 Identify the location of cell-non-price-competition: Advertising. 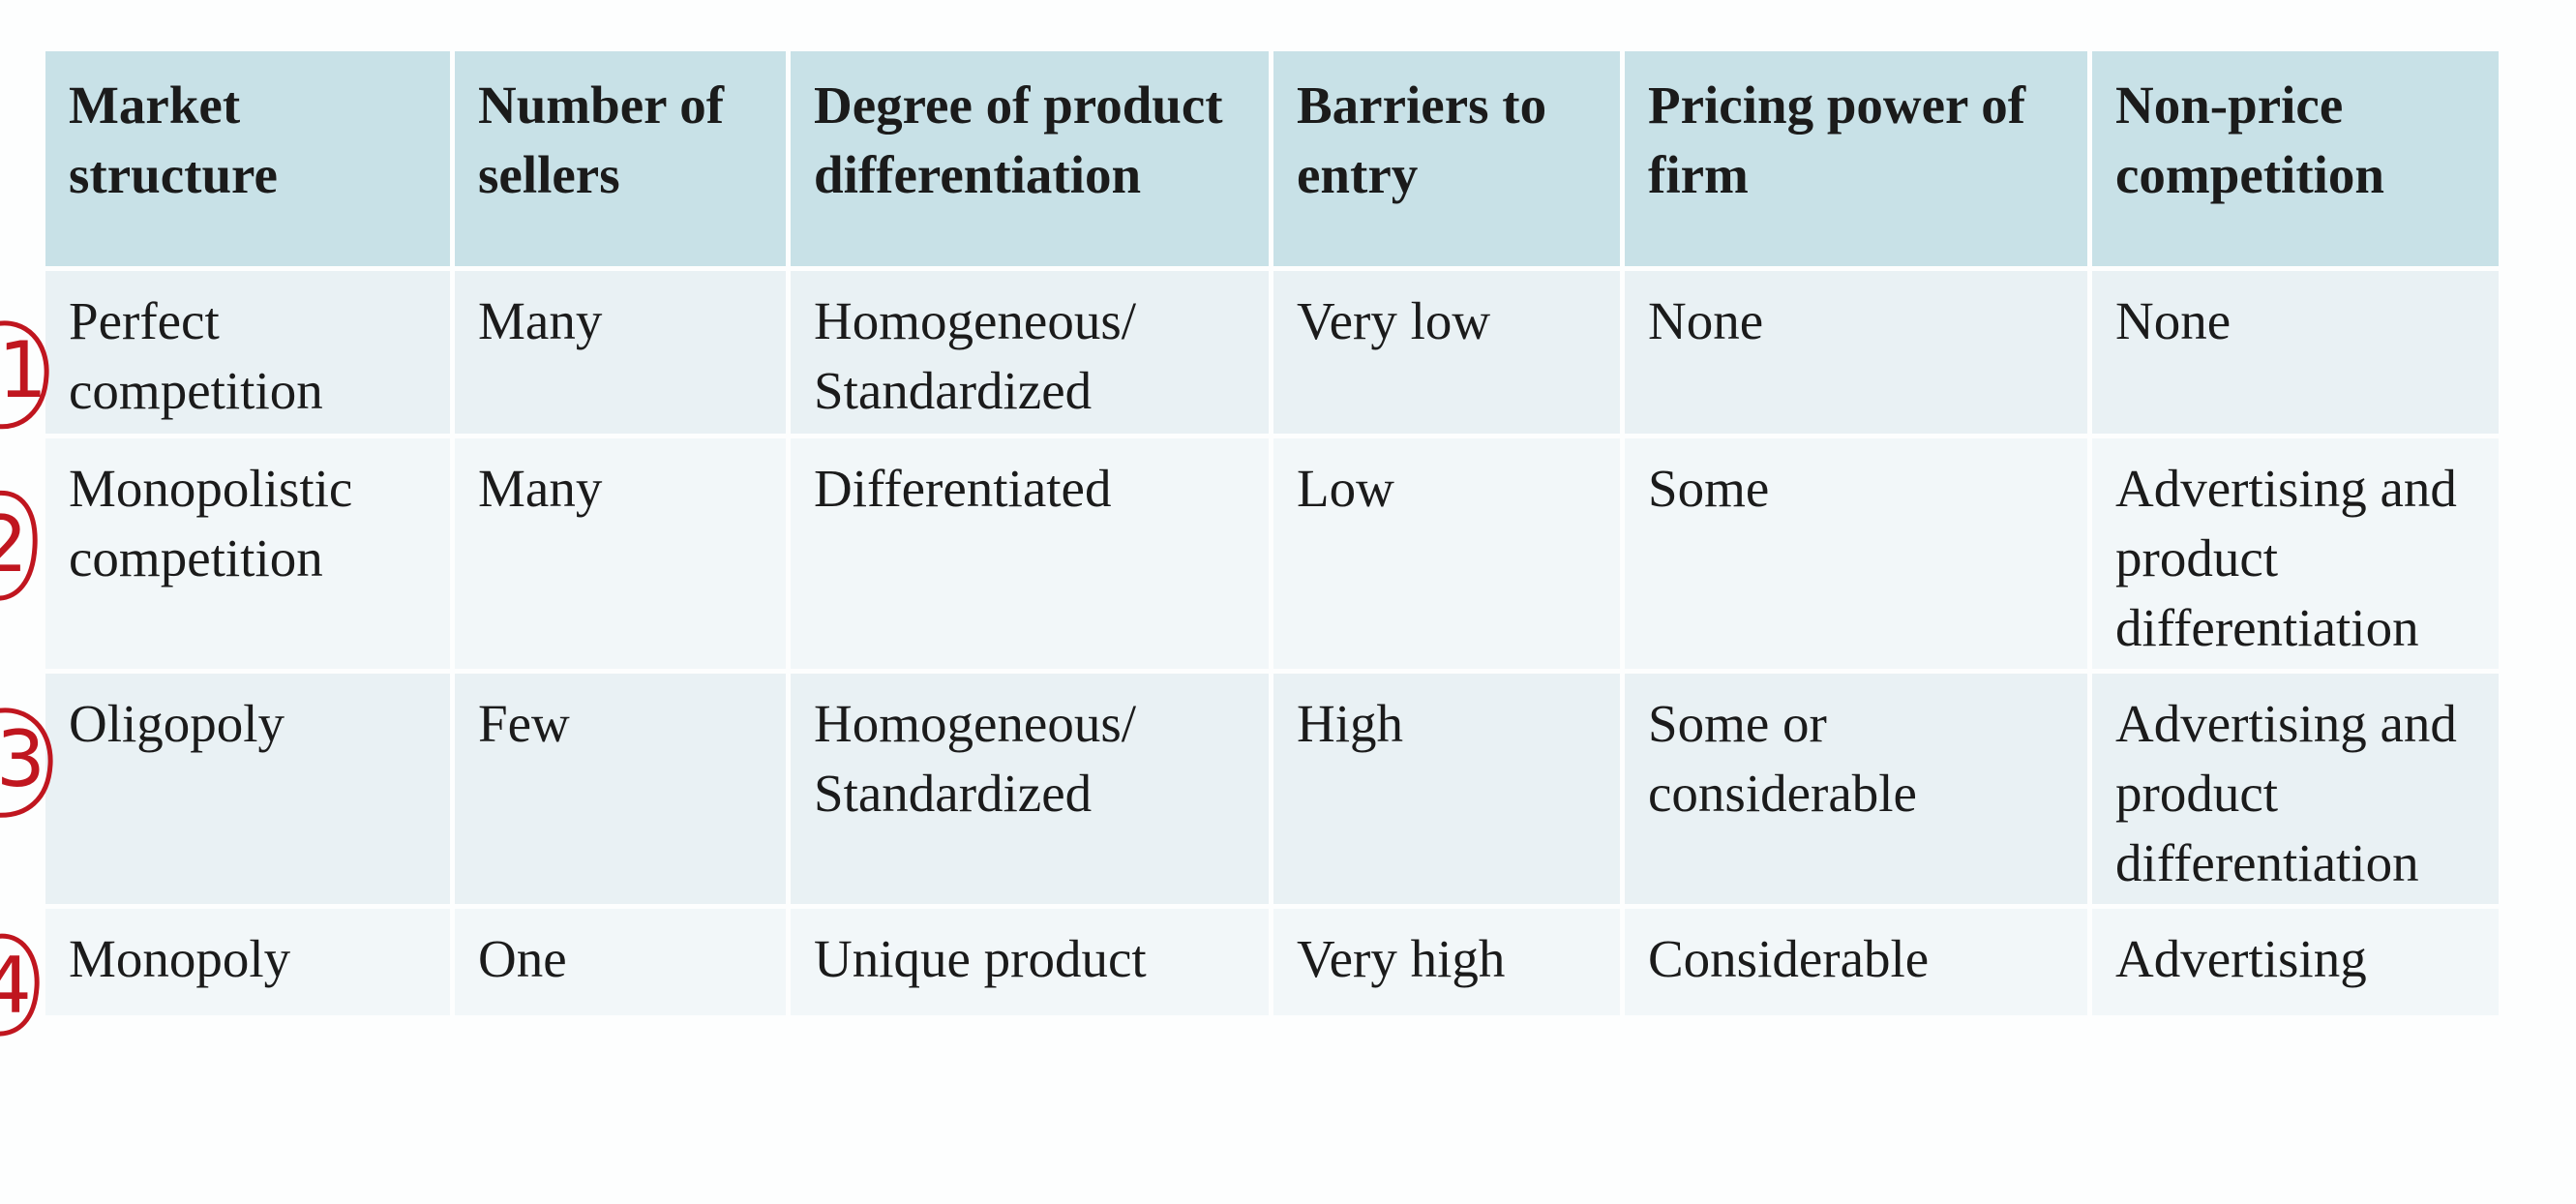
(2295, 962).